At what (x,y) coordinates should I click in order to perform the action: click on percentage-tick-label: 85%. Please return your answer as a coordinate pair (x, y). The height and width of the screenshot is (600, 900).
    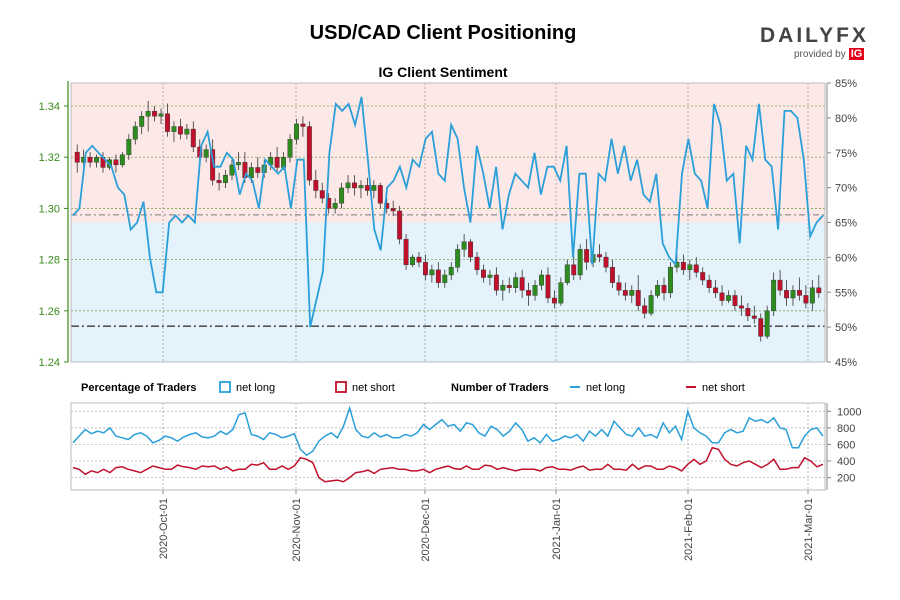
    Looking at the image, I should click on (846, 84).